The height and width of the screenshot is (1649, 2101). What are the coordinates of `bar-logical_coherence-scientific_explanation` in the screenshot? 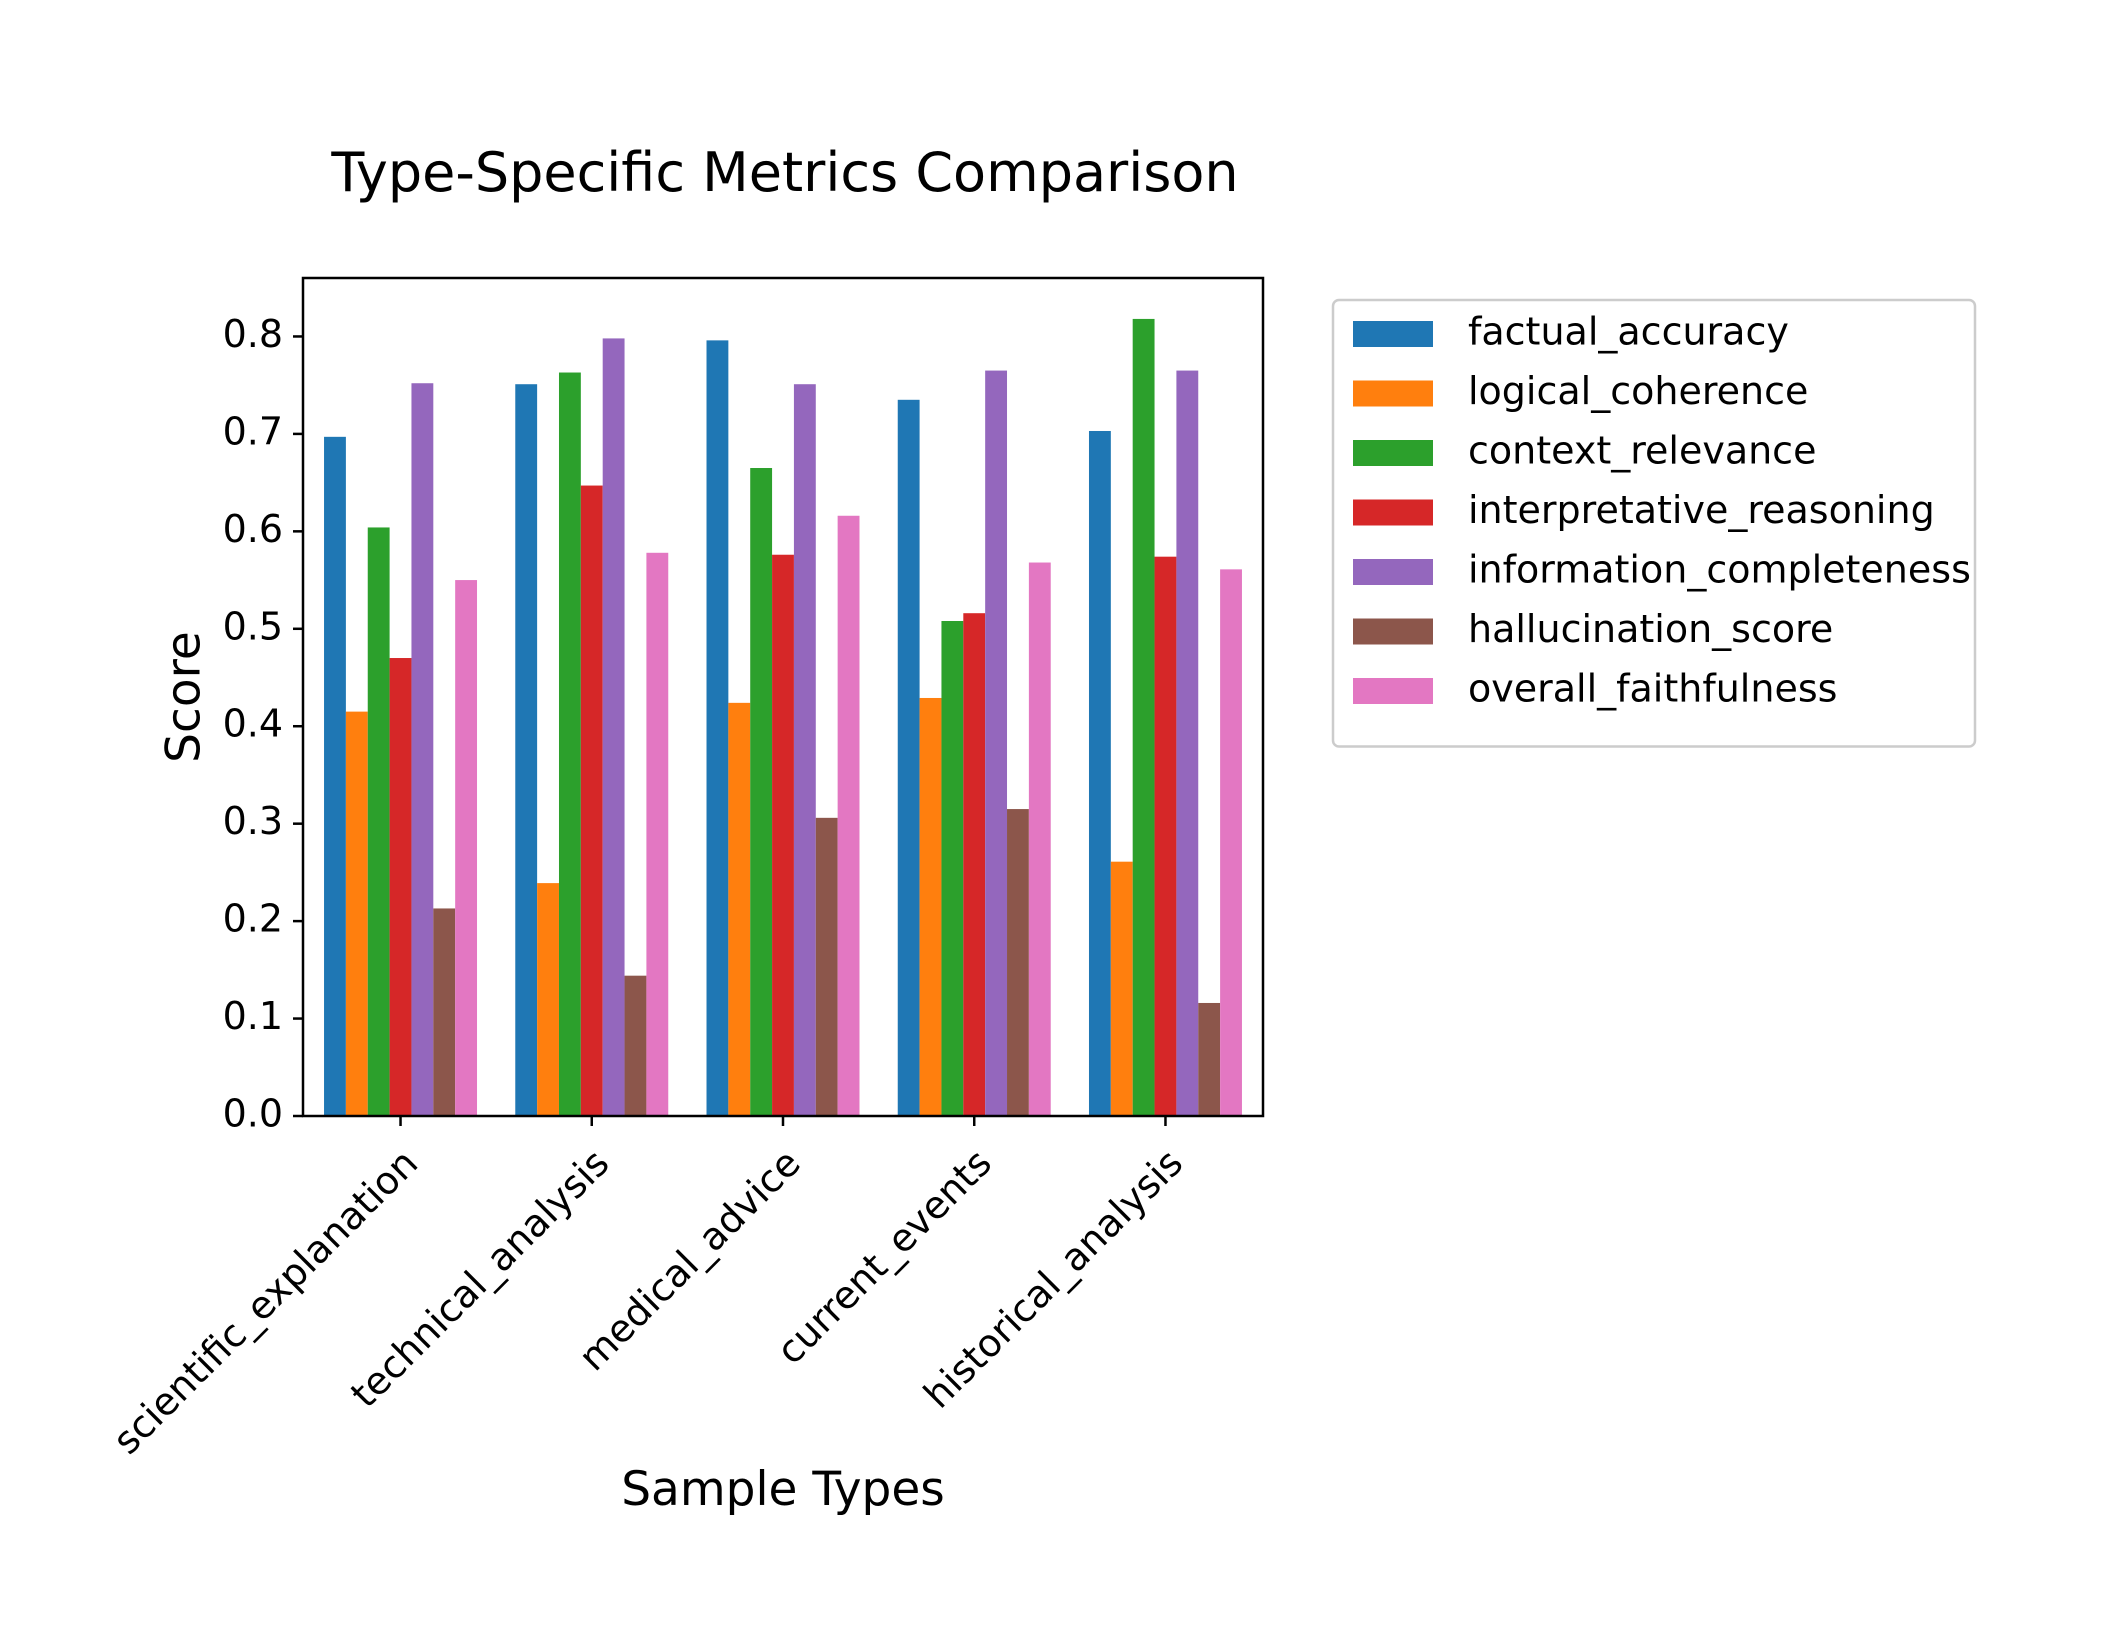 It's located at (356, 913).